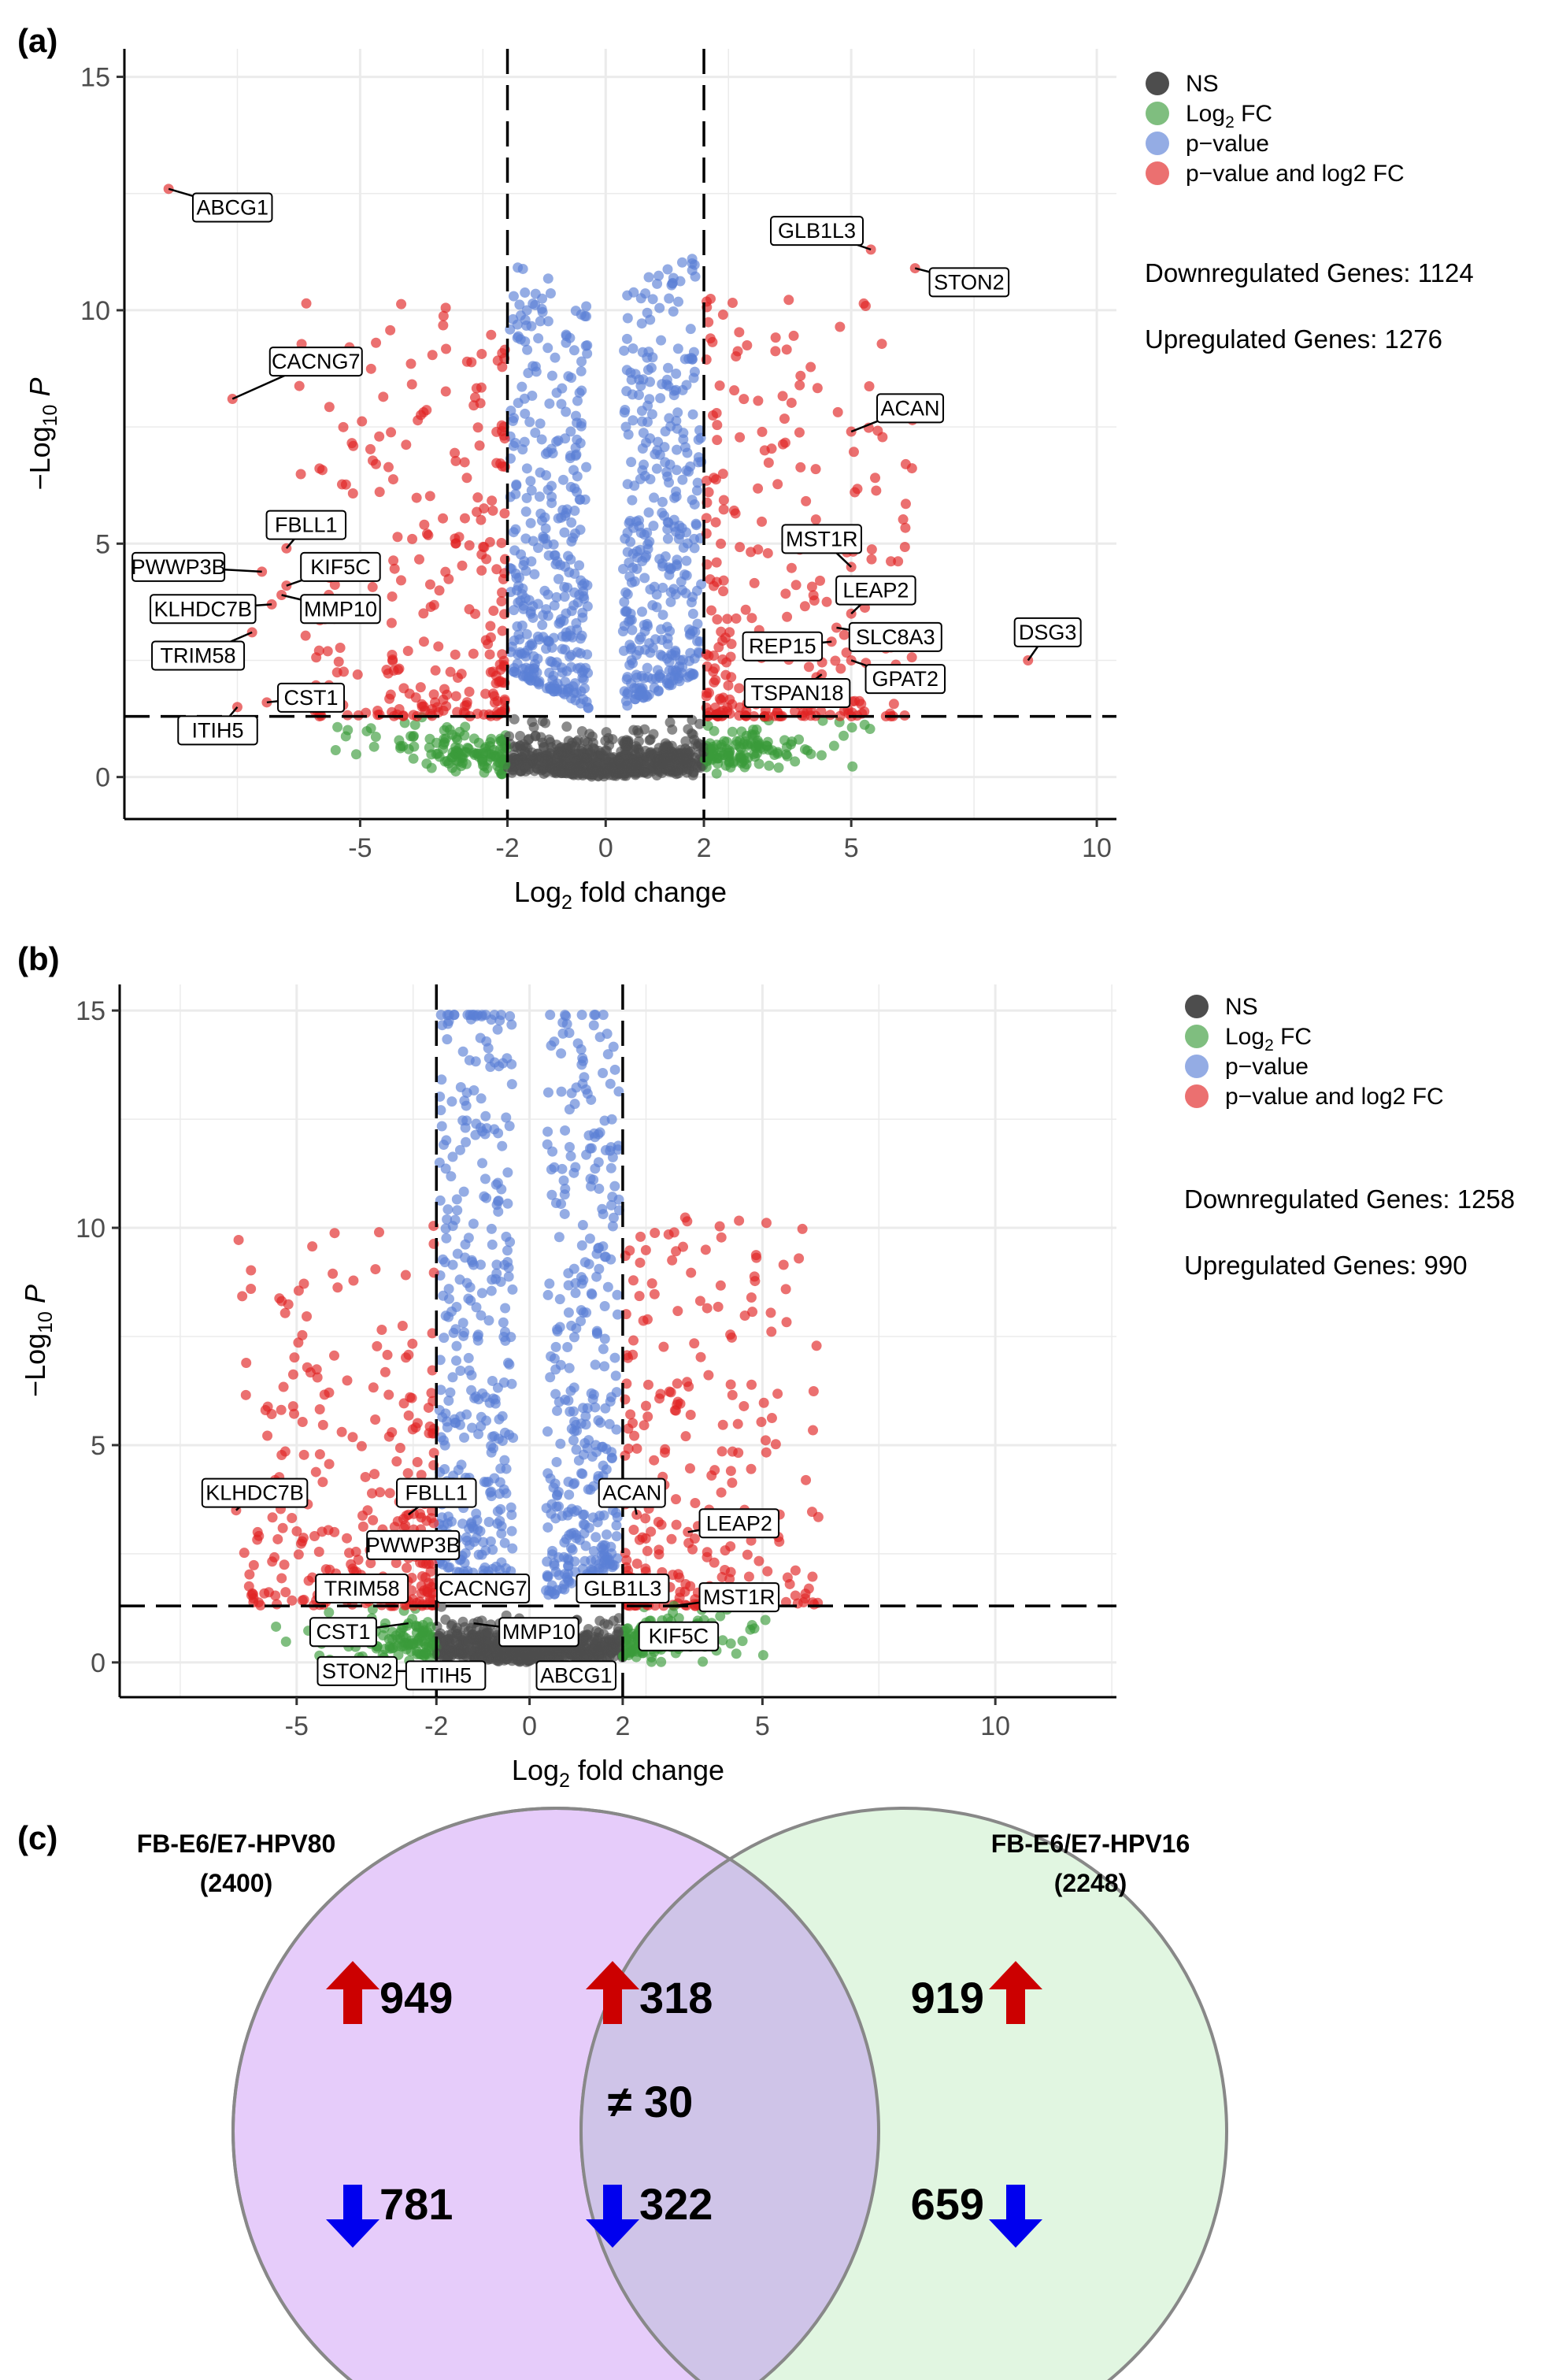 The image size is (1566, 2380). Describe the element at coordinates (91, 1229) in the screenshot. I see `y-tick-label: 10` at that location.